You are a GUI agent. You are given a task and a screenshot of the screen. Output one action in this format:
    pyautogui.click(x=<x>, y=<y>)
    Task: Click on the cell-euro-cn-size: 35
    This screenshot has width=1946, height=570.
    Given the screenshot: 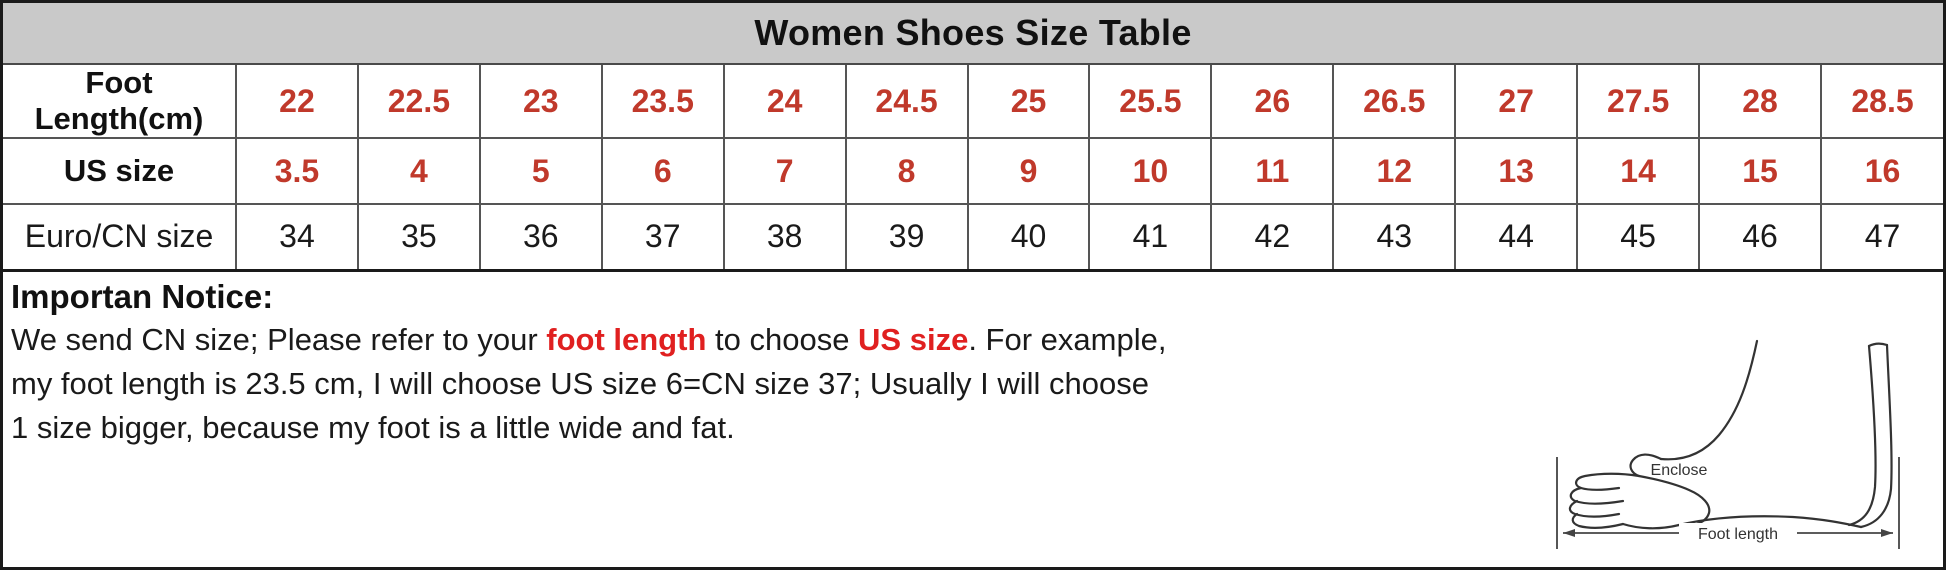 What is the action you would take?
    pyautogui.click(x=419, y=238)
    